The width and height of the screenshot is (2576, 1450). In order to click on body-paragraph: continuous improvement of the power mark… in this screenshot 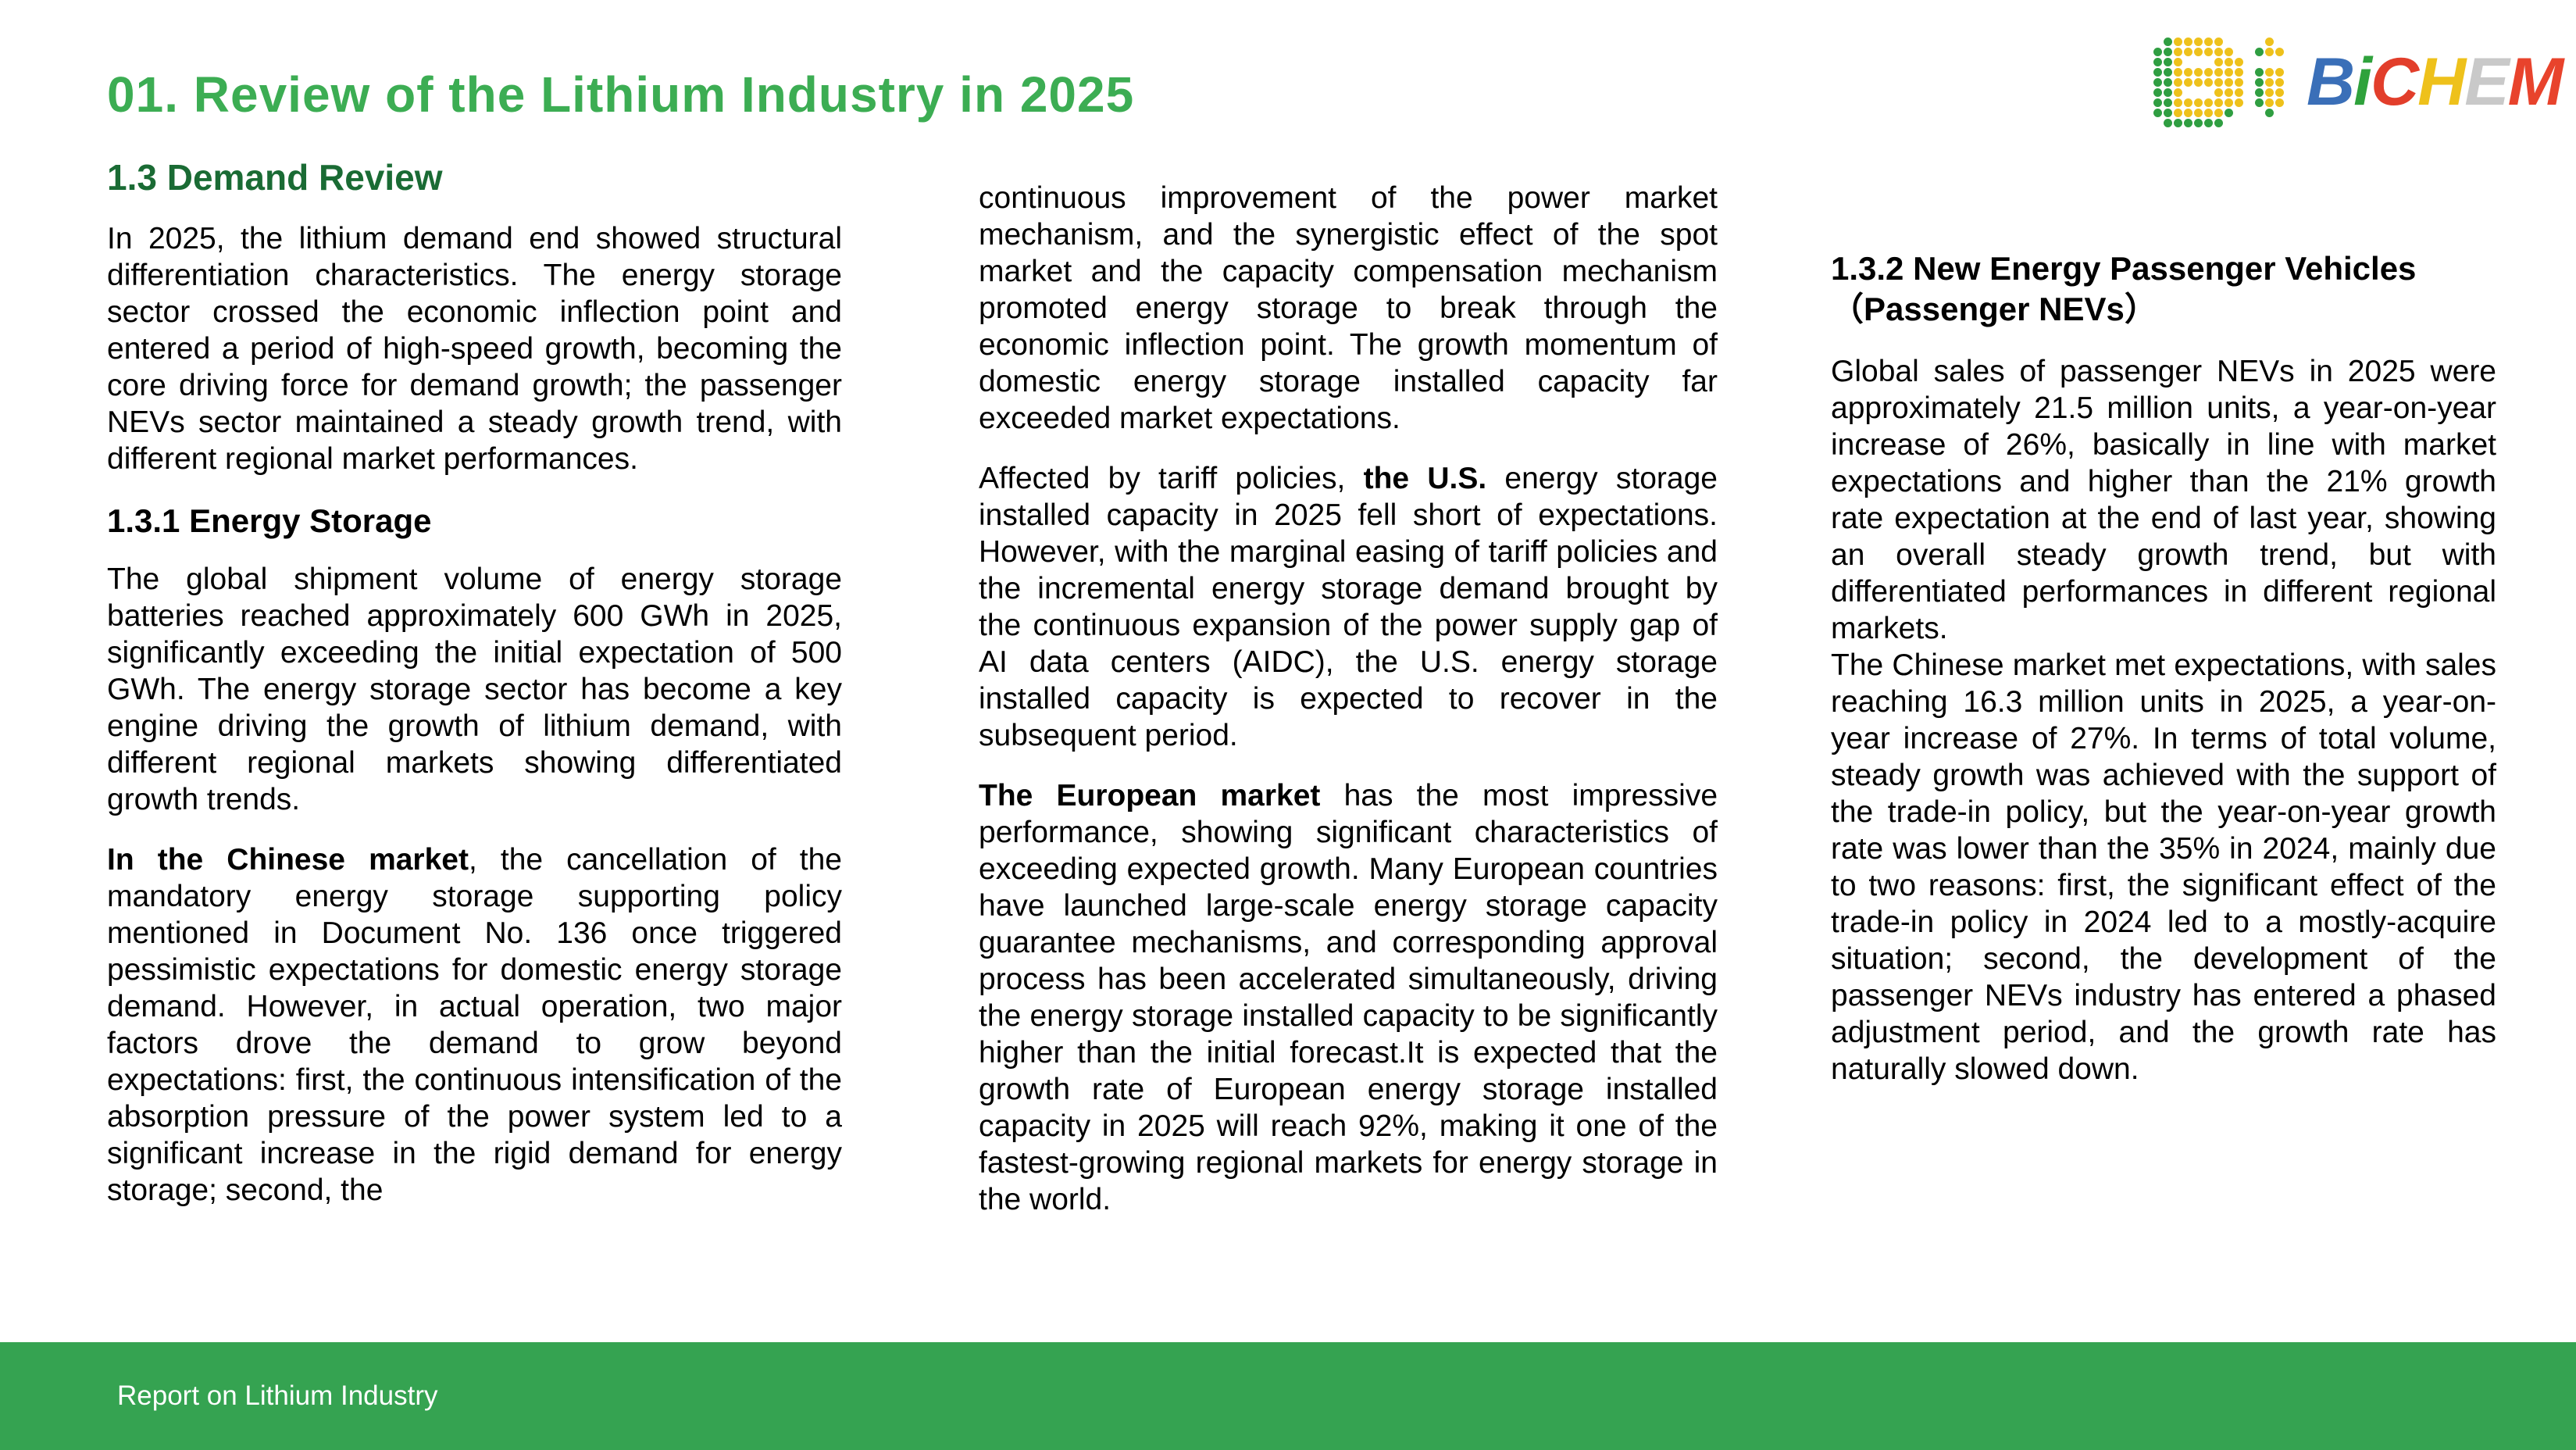, I will do `click(1348, 308)`.